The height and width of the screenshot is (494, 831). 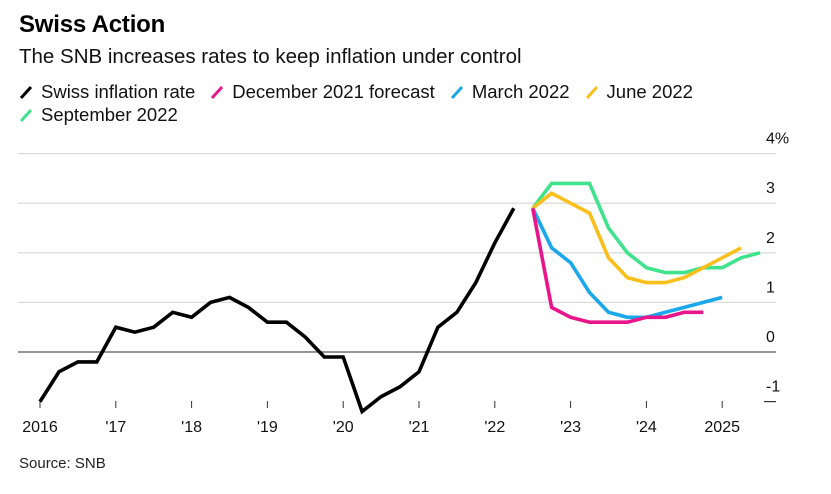 I want to click on y-tick-label: 1, so click(x=770, y=287).